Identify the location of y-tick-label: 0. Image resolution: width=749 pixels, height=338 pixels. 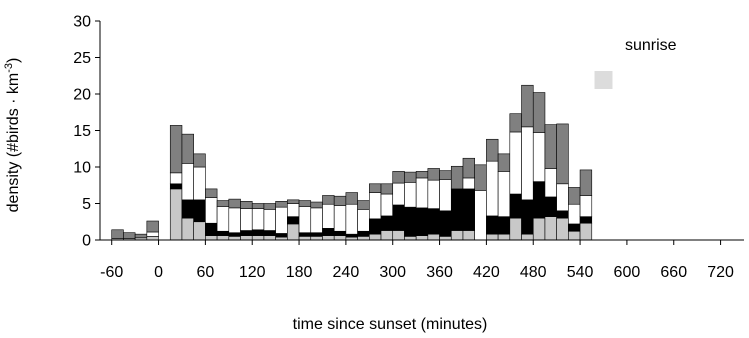
(86, 241).